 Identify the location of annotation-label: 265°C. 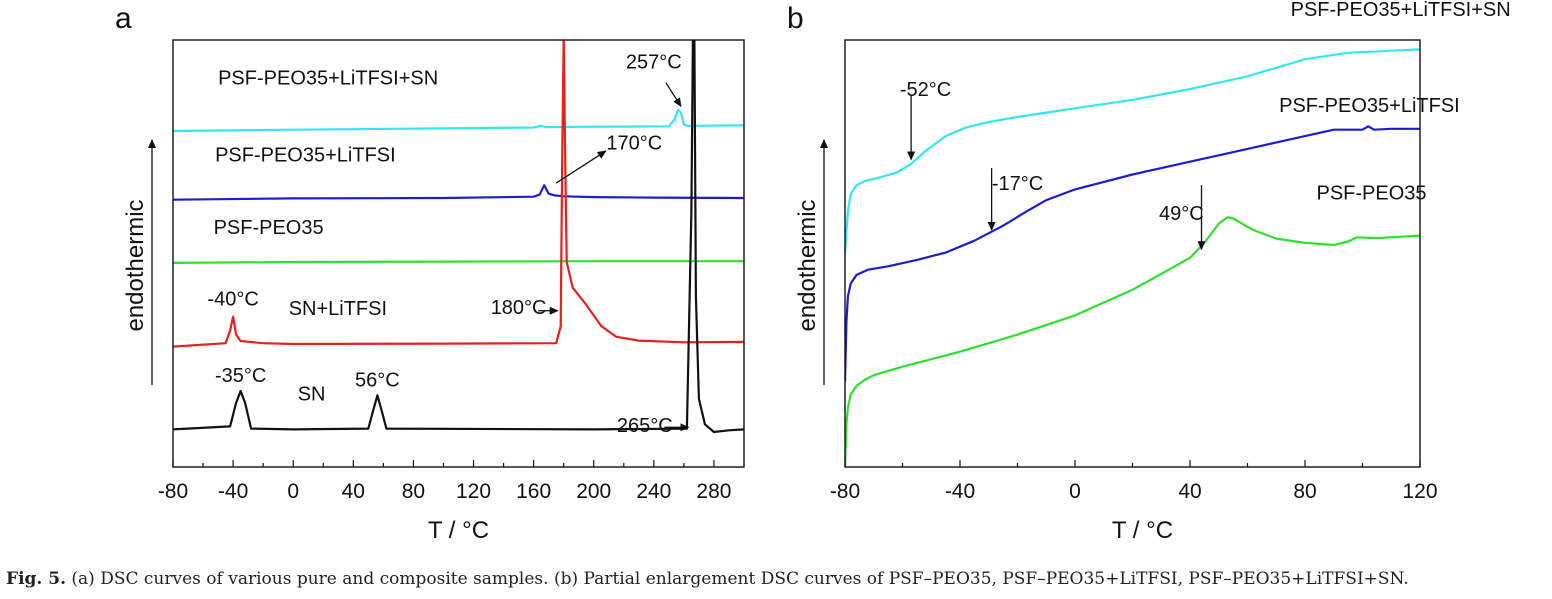
(645, 426).